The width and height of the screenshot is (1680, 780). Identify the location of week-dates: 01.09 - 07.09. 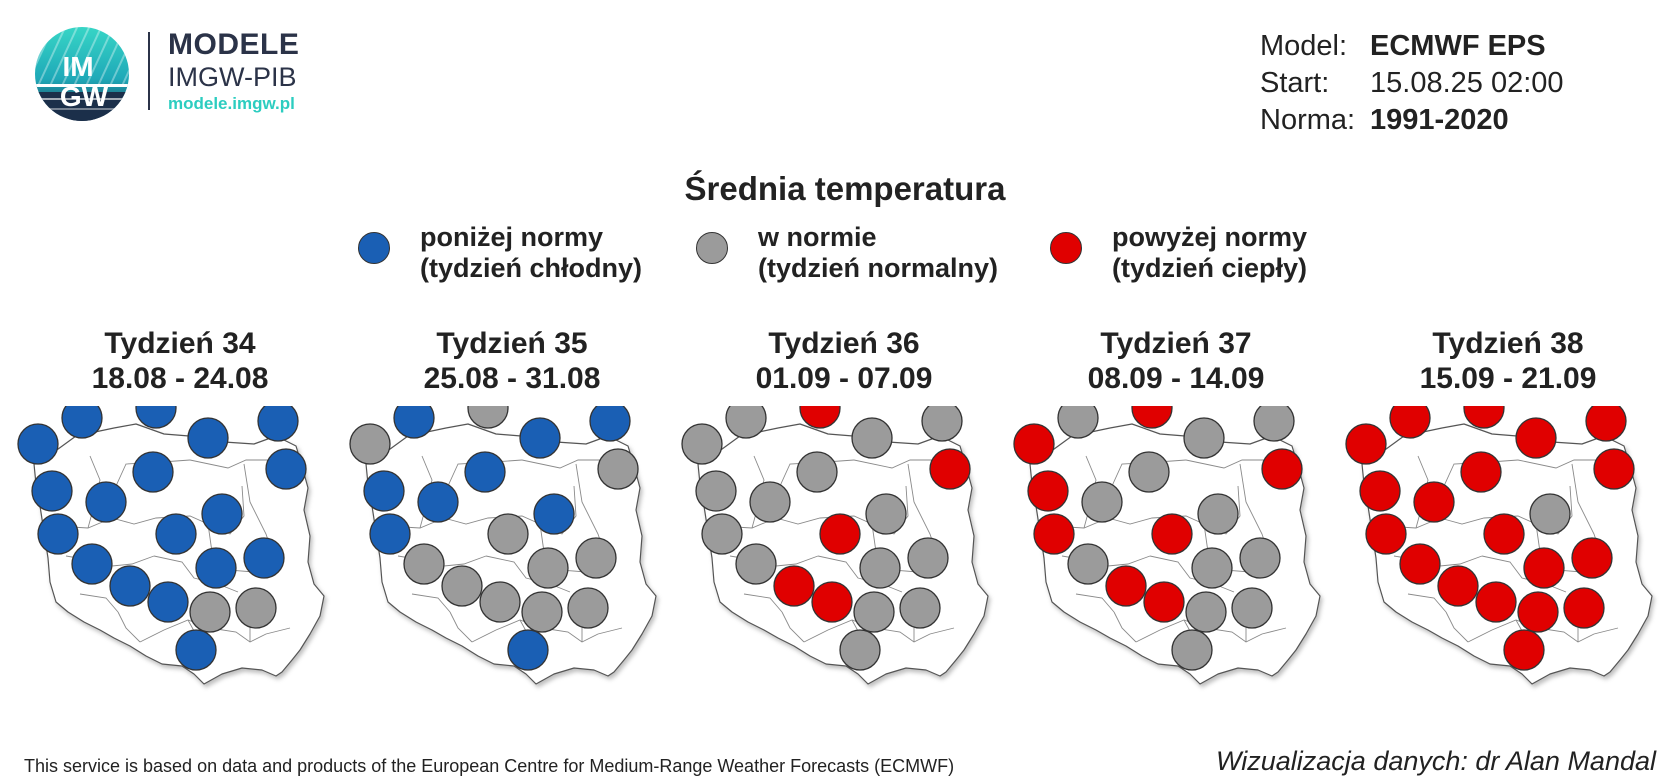
(844, 378).